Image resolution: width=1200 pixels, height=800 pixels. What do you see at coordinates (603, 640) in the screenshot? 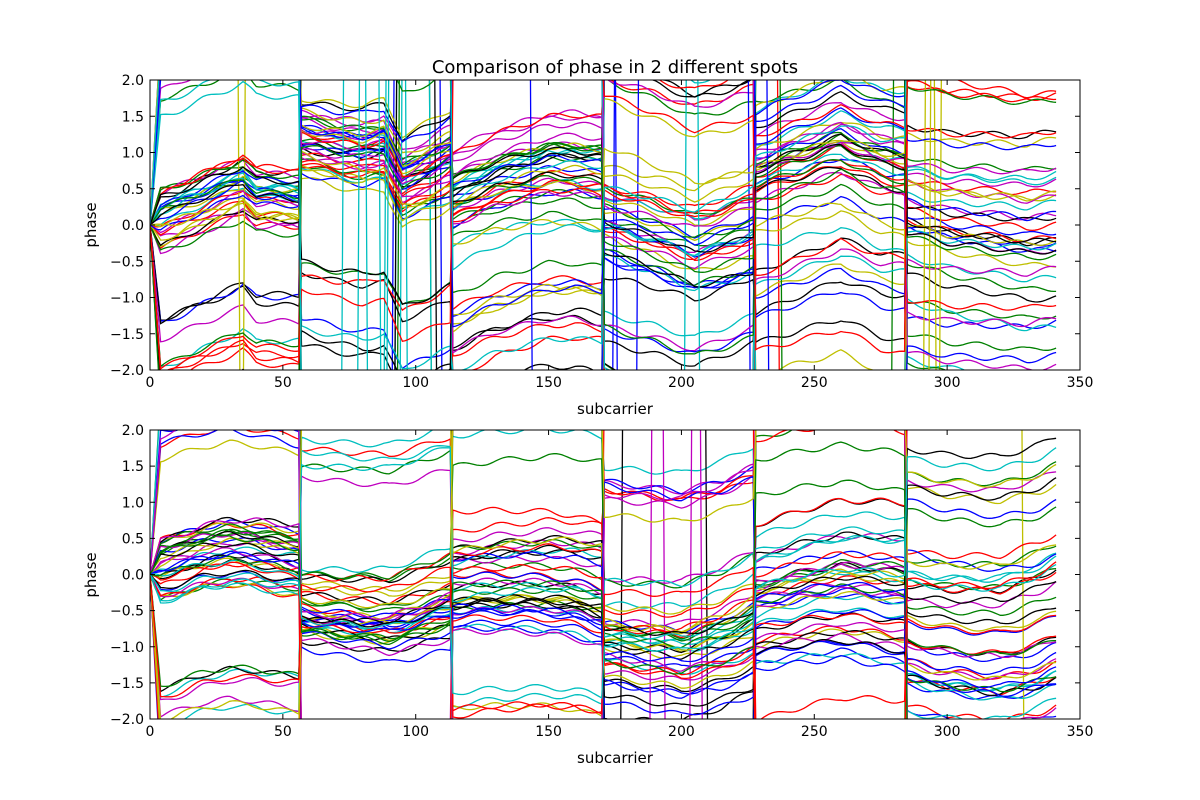
I see `series-line` at bounding box center [603, 640].